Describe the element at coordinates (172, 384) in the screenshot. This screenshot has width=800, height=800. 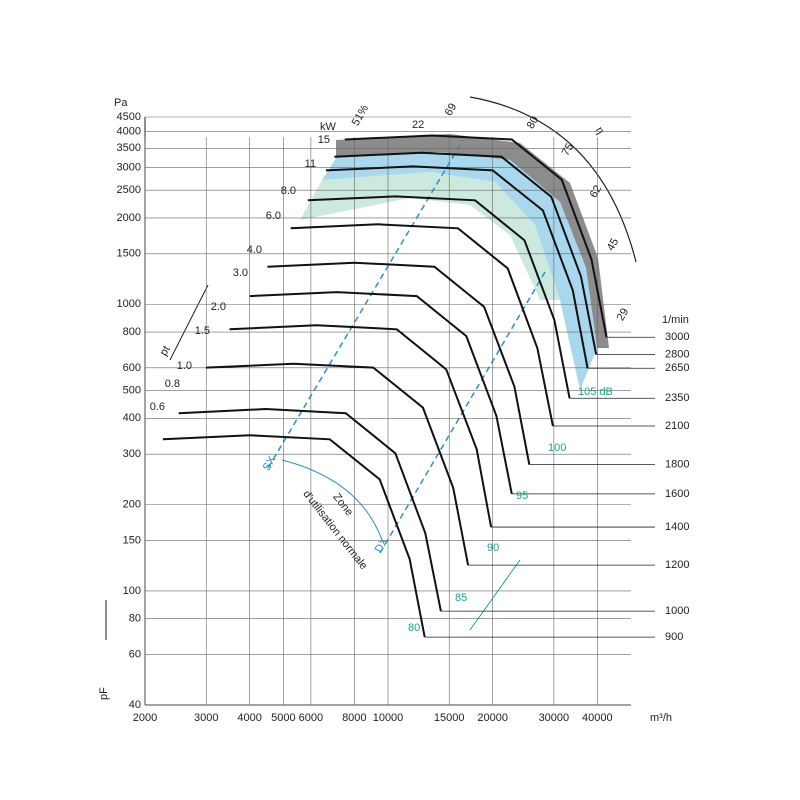
I see `power-label: 0.8` at that location.